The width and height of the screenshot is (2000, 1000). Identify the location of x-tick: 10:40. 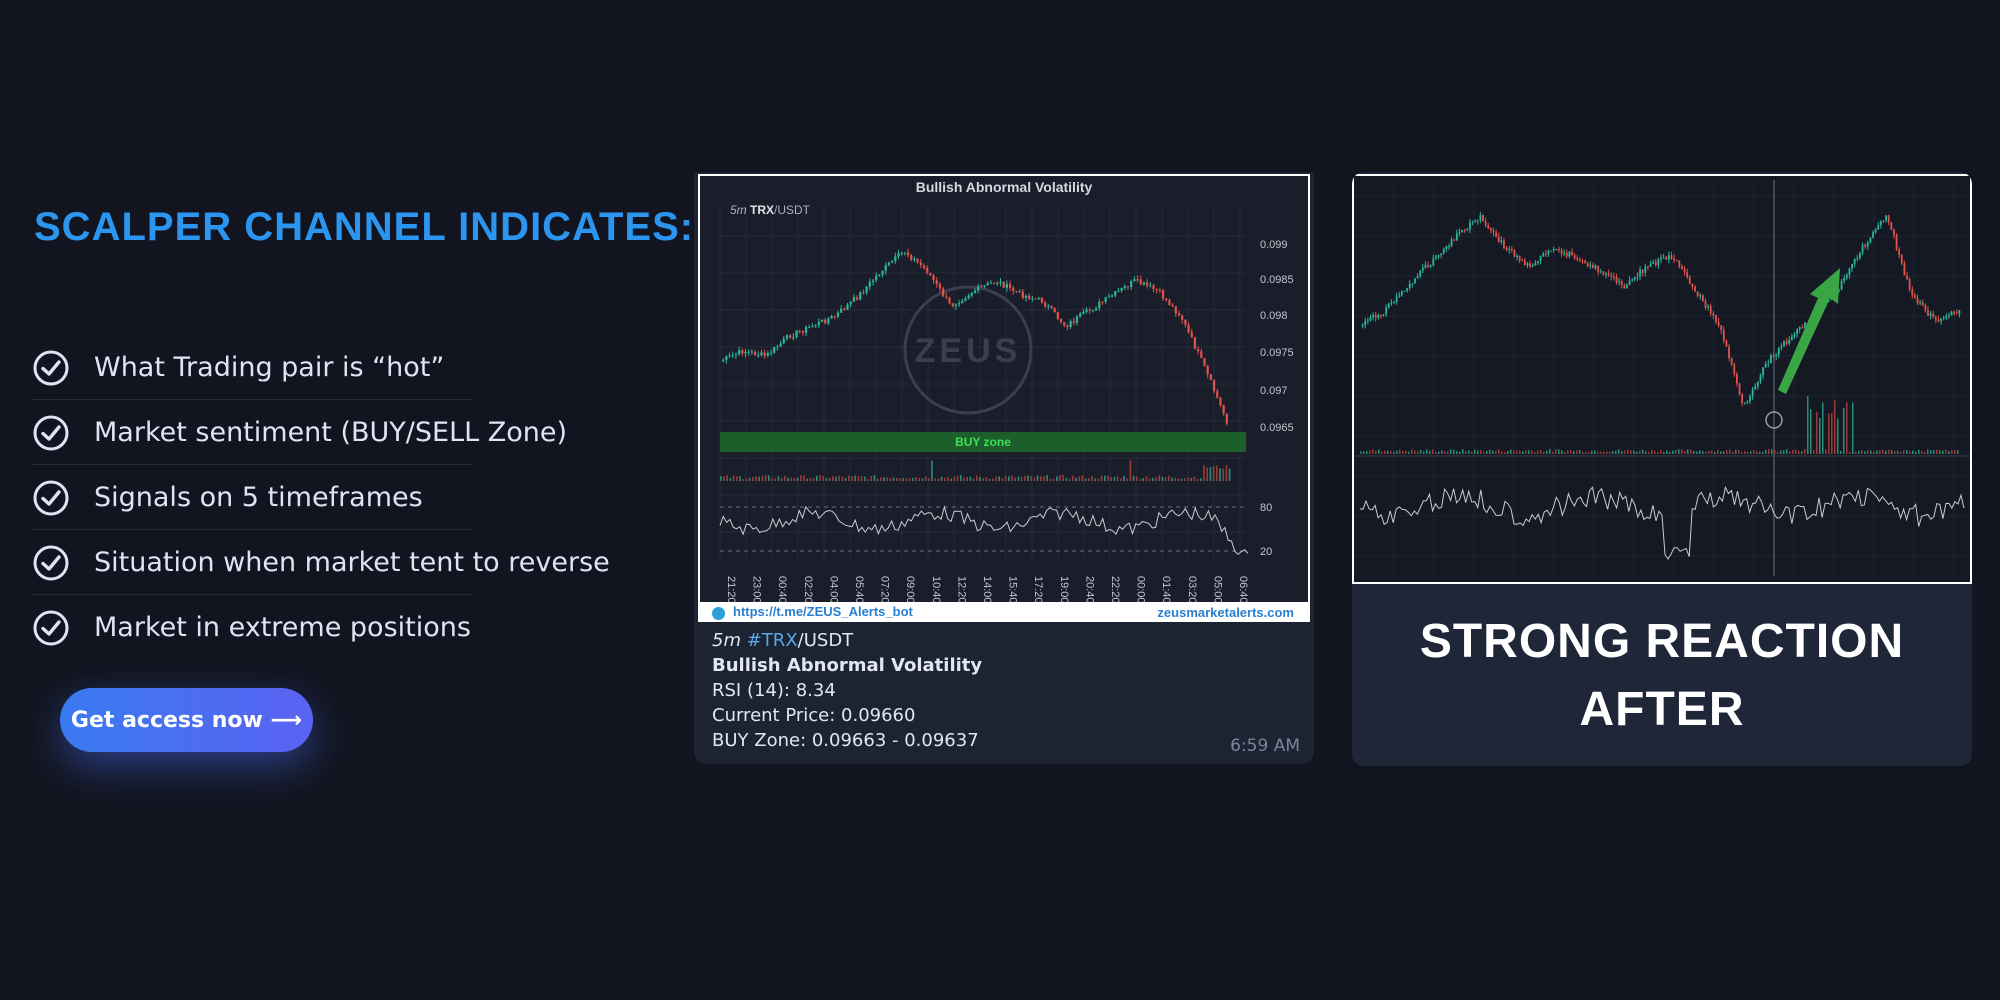
(936, 590).